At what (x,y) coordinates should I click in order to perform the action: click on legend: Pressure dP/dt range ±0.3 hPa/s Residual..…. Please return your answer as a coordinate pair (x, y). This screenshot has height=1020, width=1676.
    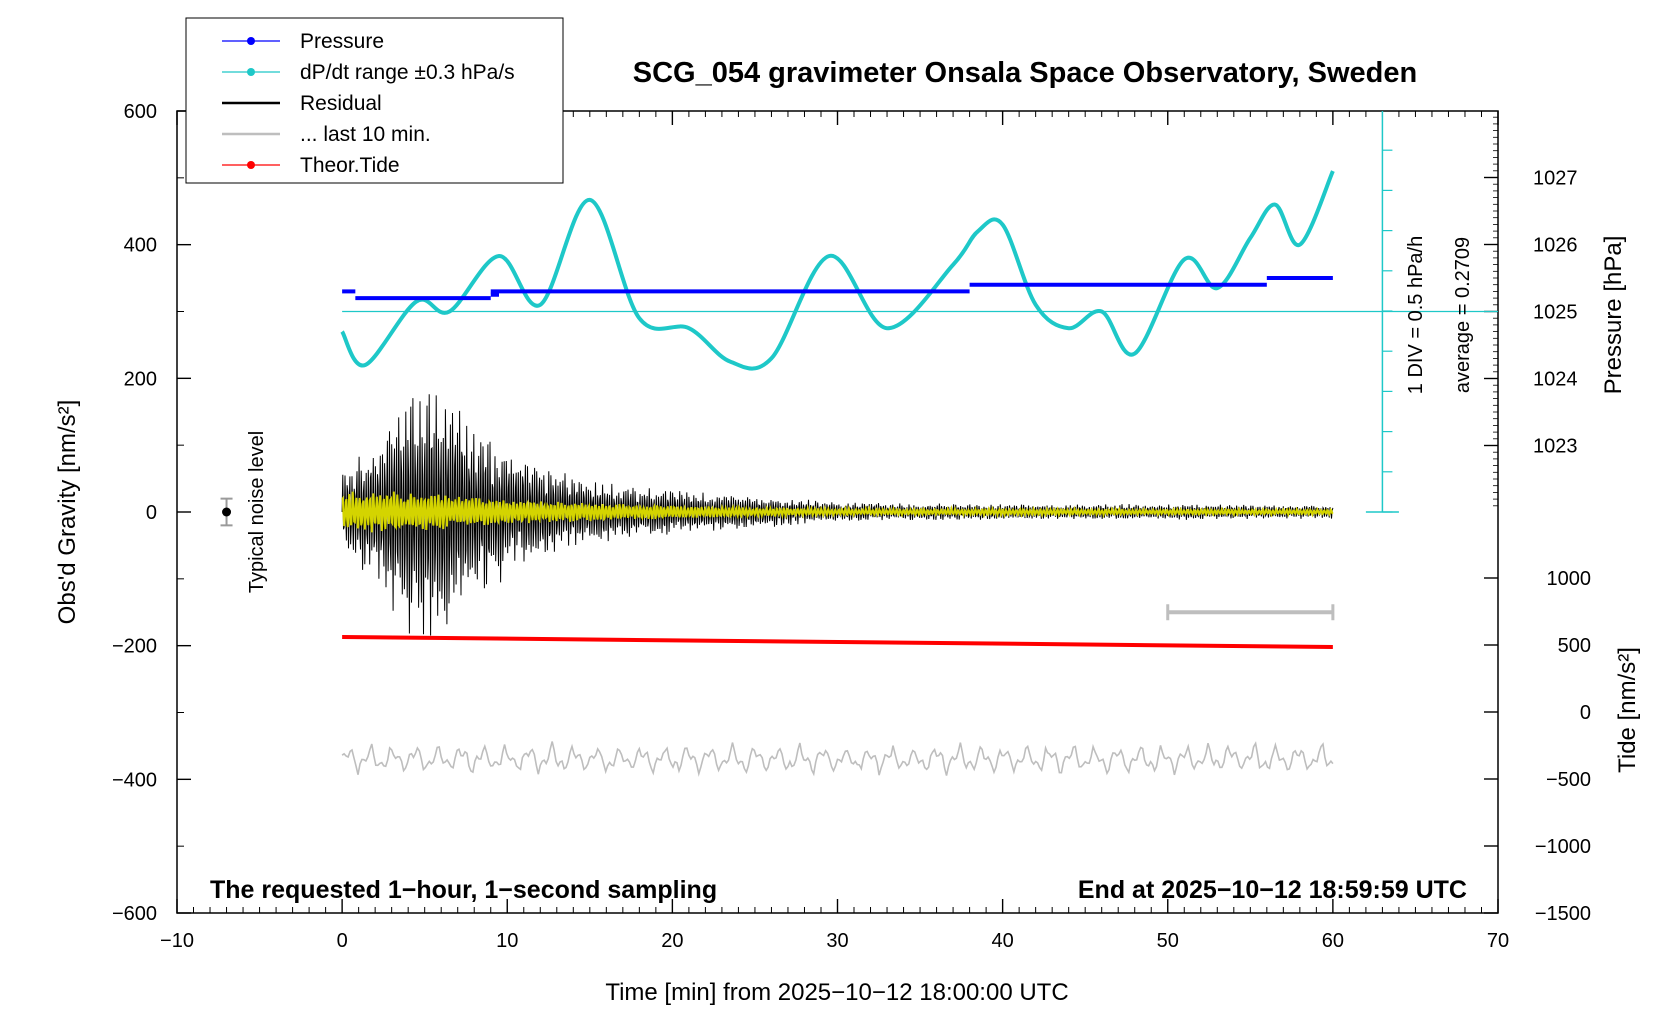
    Looking at the image, I should click on (374, 100).